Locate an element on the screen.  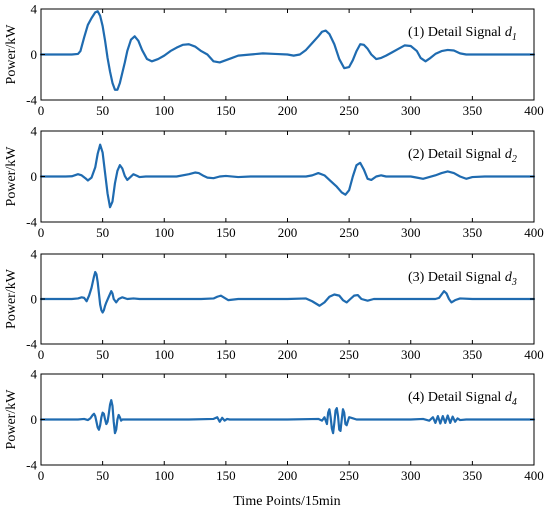
panel-title-prefix: (1) Detail Signal is located at coordinates (456, 32).